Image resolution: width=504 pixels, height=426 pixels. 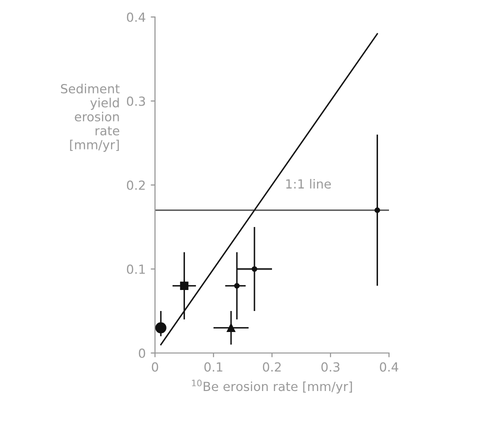 I want to click on y-tick-label: 0.1, so click(x=135, y=269).